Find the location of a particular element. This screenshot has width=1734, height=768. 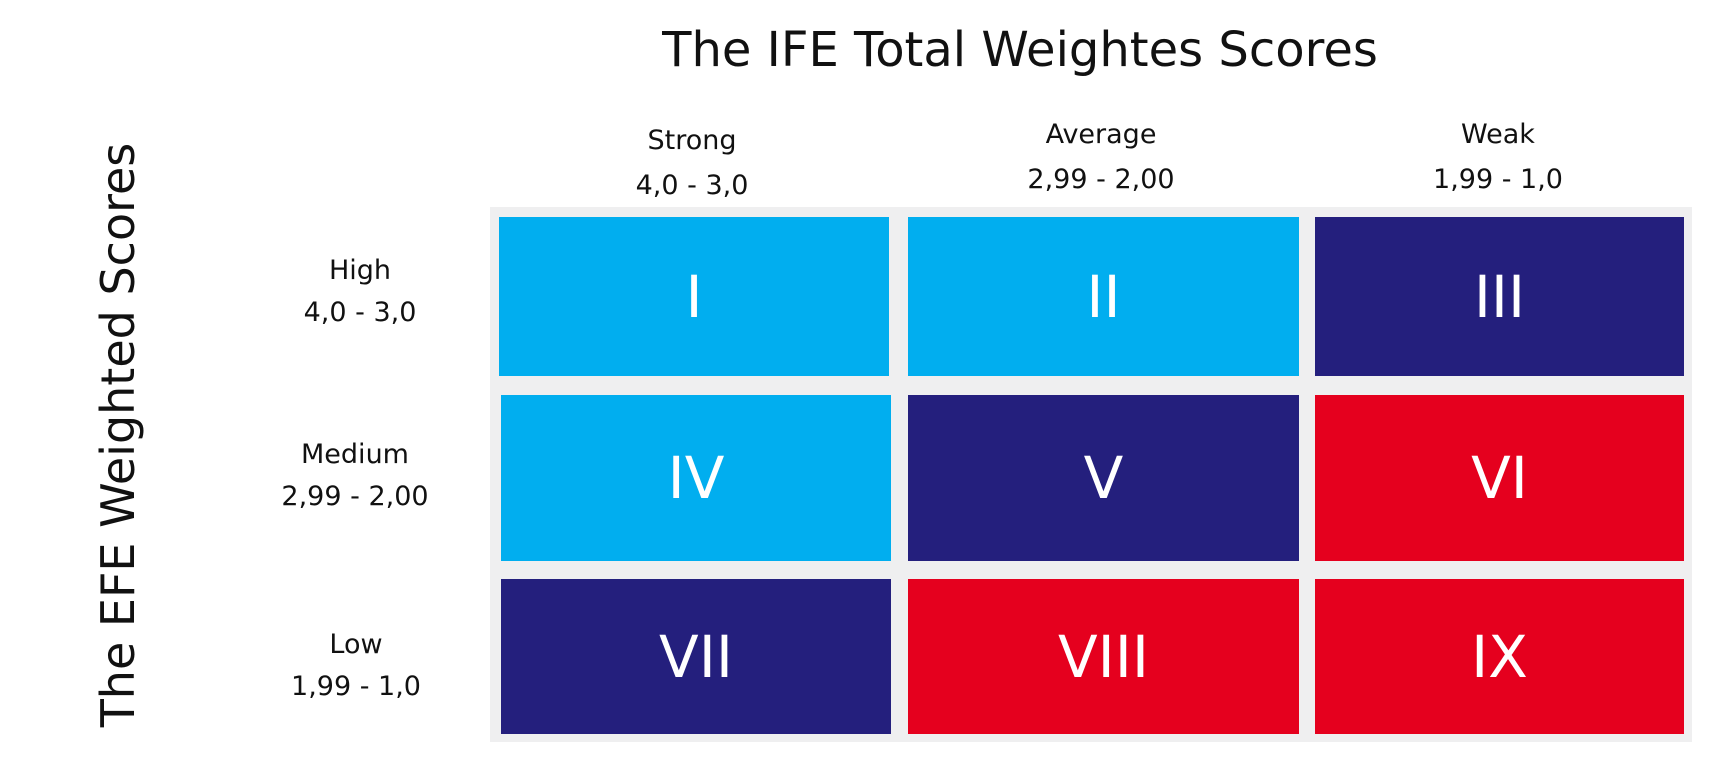

matrix-cell-vii: VII is located at coordinates (696, 656).